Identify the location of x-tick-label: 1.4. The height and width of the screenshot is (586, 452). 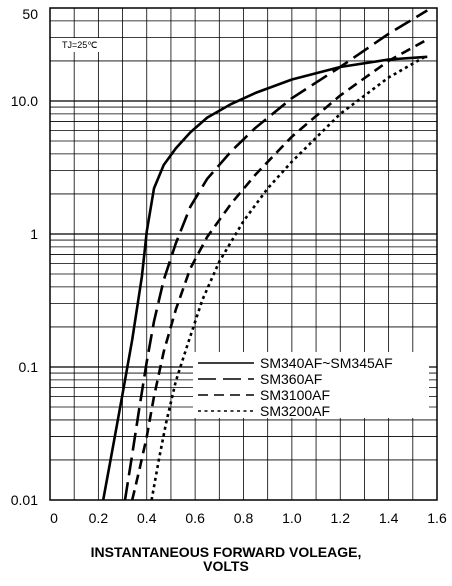
(389, 518).